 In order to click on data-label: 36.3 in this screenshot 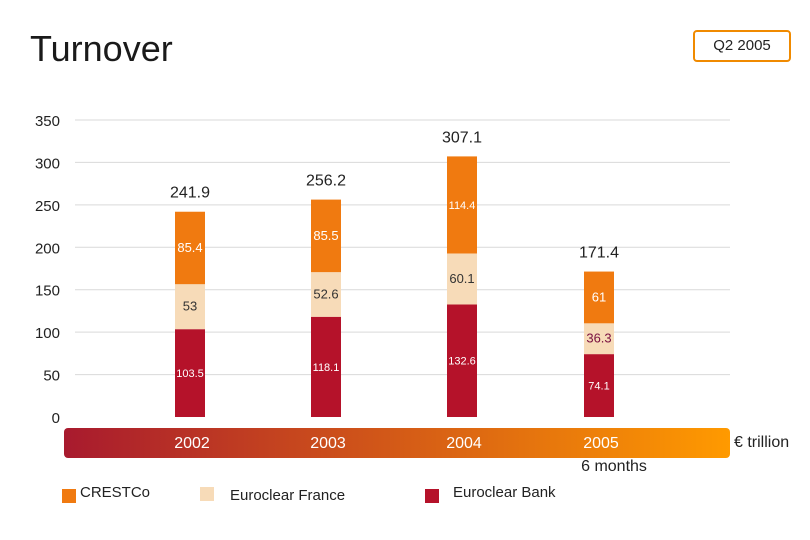, I will do `click(598, 338)`.